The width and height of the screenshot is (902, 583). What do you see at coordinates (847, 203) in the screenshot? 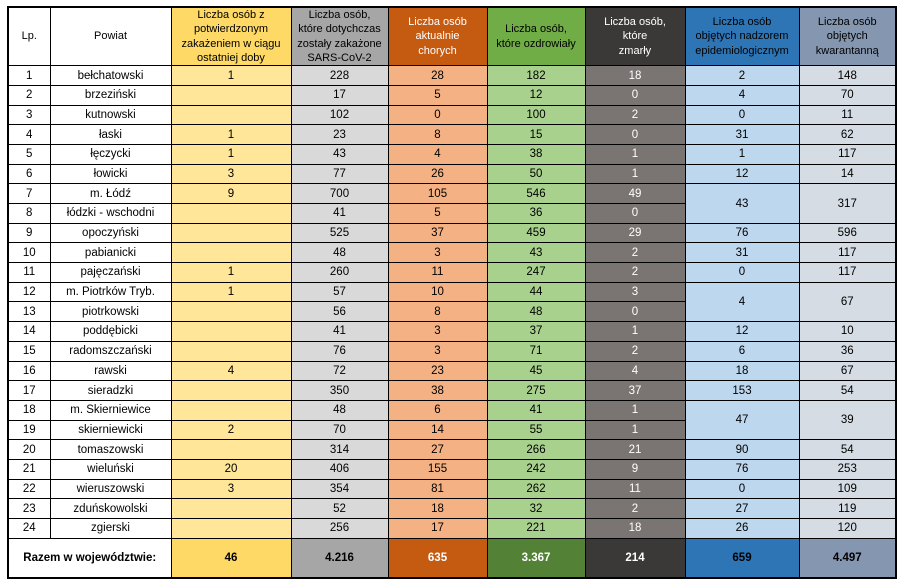
I see `cell-quarantine: 317` at bounding box center [847, 203].